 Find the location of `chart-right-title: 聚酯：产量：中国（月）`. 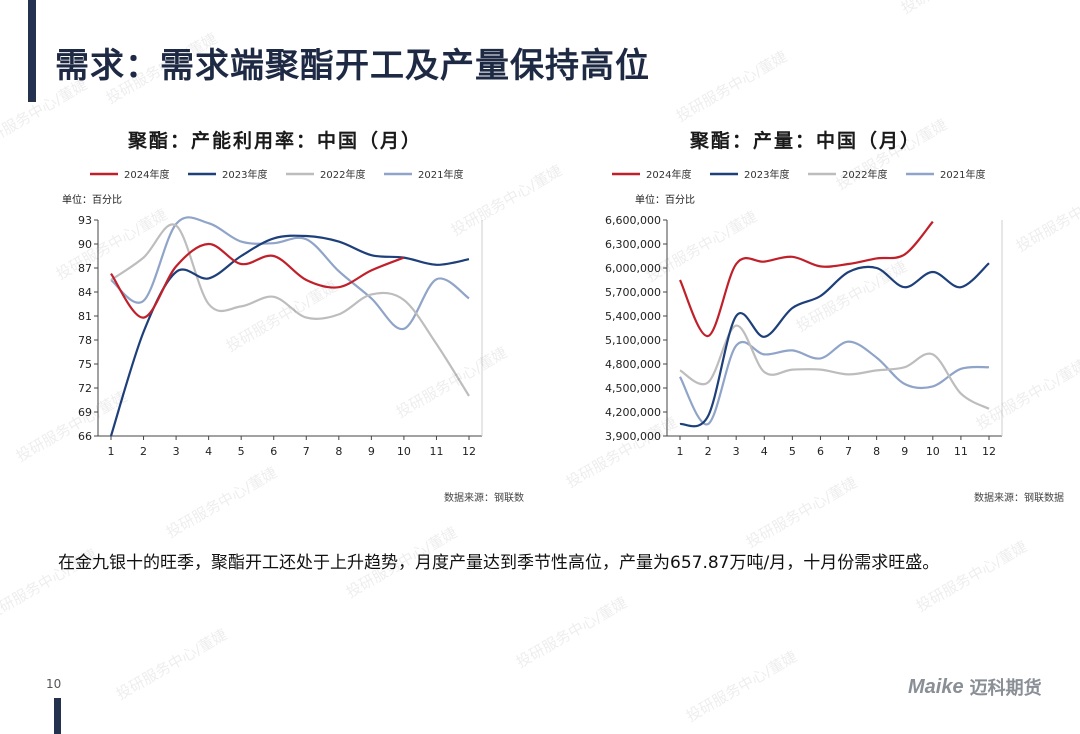

chart-right-title: 聚酯：产量：中国（月） is located at coordinates (806, 141).